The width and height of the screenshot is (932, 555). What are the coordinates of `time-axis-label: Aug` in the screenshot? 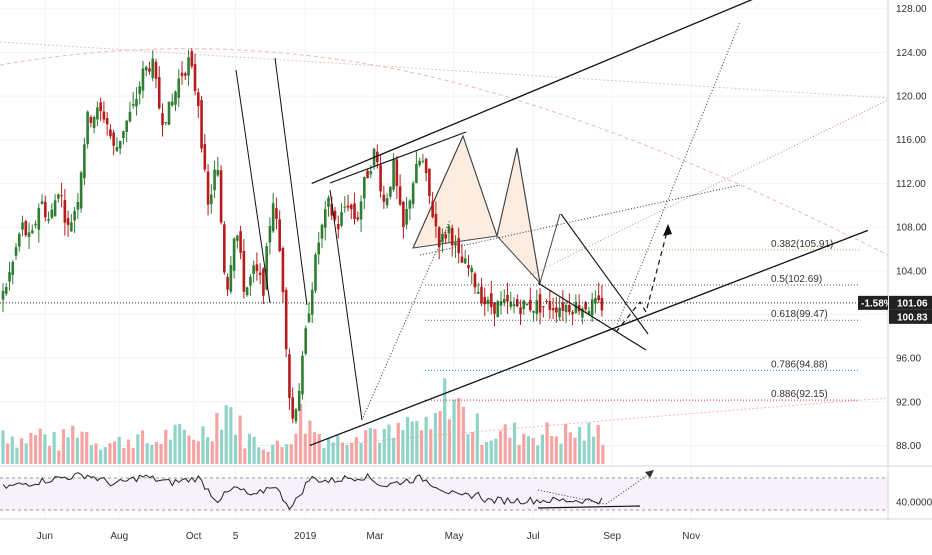 It's located at (119, 536).